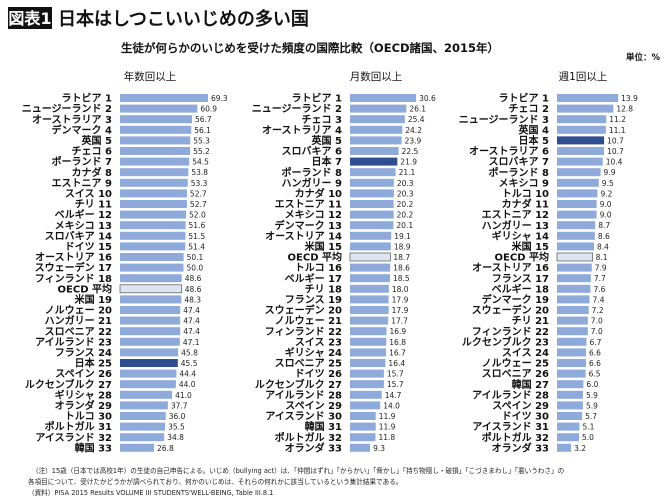 The image size is (670, 501). Describe the element at coordinates (580, 448) in the screenshot. I see `value-label: 3.2` at that location.